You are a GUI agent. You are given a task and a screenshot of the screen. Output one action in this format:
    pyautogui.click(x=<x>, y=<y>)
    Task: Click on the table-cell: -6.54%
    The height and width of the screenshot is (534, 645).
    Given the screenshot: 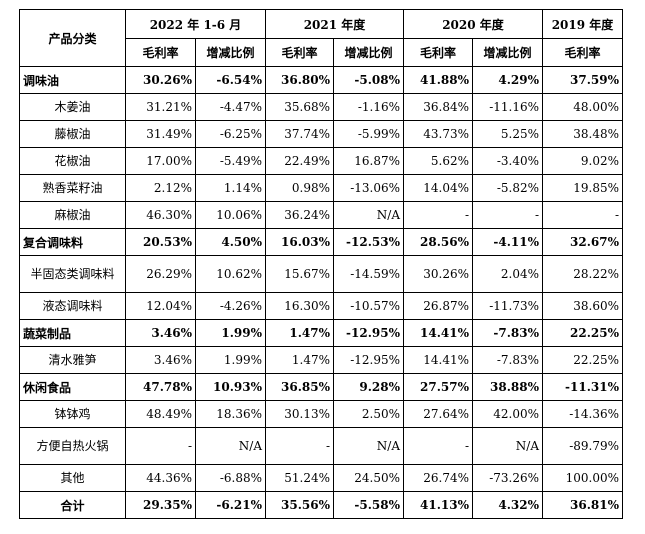 What is the action you would take?
    pyautogui.click(x=230, y=80)
    